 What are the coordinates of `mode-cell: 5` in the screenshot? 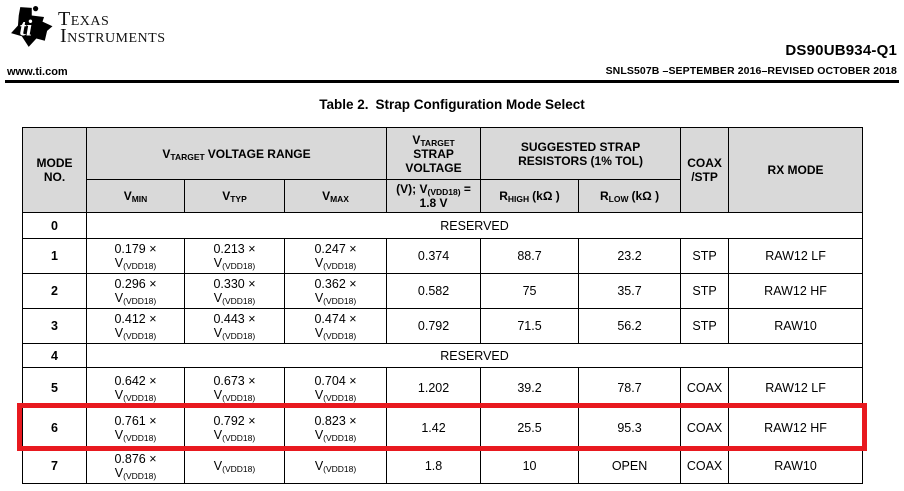 It's located at (54, 387).